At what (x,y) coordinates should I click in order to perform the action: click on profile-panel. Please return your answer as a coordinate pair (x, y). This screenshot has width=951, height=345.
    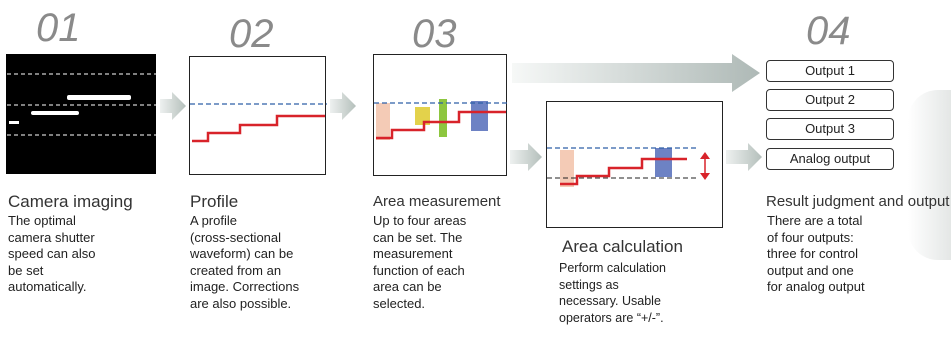
    Looking at the image, I should click on (258, 115).